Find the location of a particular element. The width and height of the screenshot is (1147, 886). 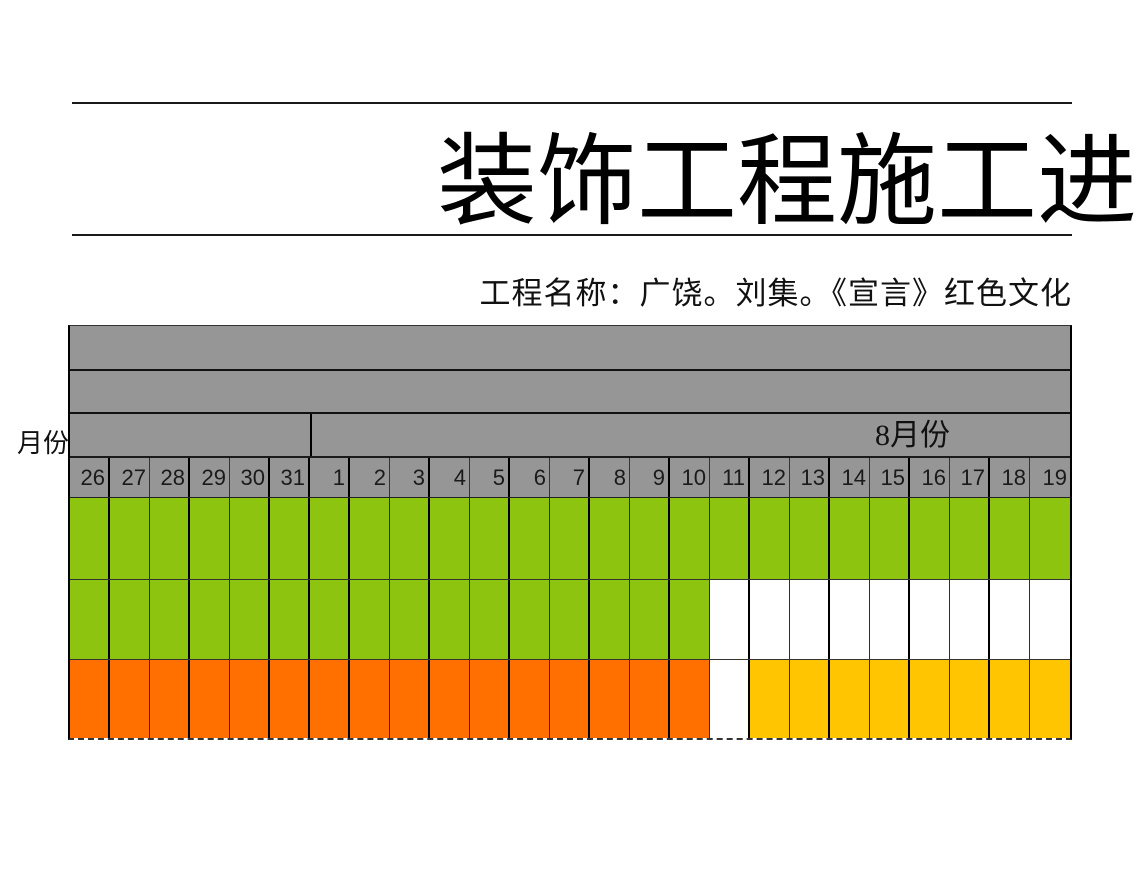

day-header-cell: 1 is located at coordinates (330, 477).